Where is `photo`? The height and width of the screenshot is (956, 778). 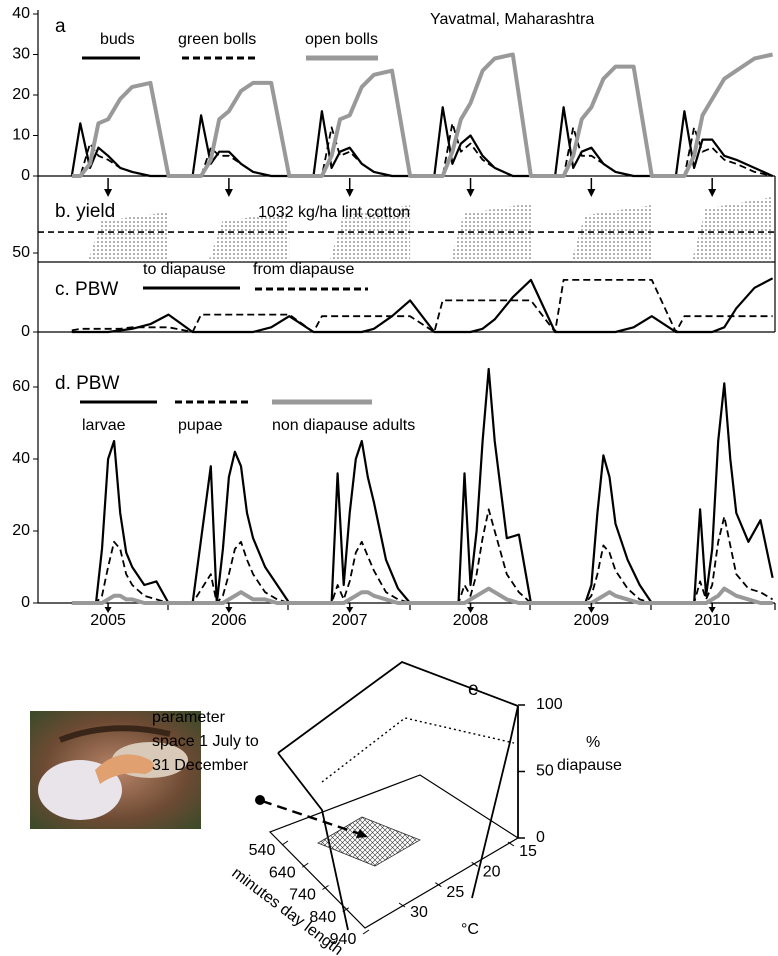 photo is located at coordinates (115, 770).